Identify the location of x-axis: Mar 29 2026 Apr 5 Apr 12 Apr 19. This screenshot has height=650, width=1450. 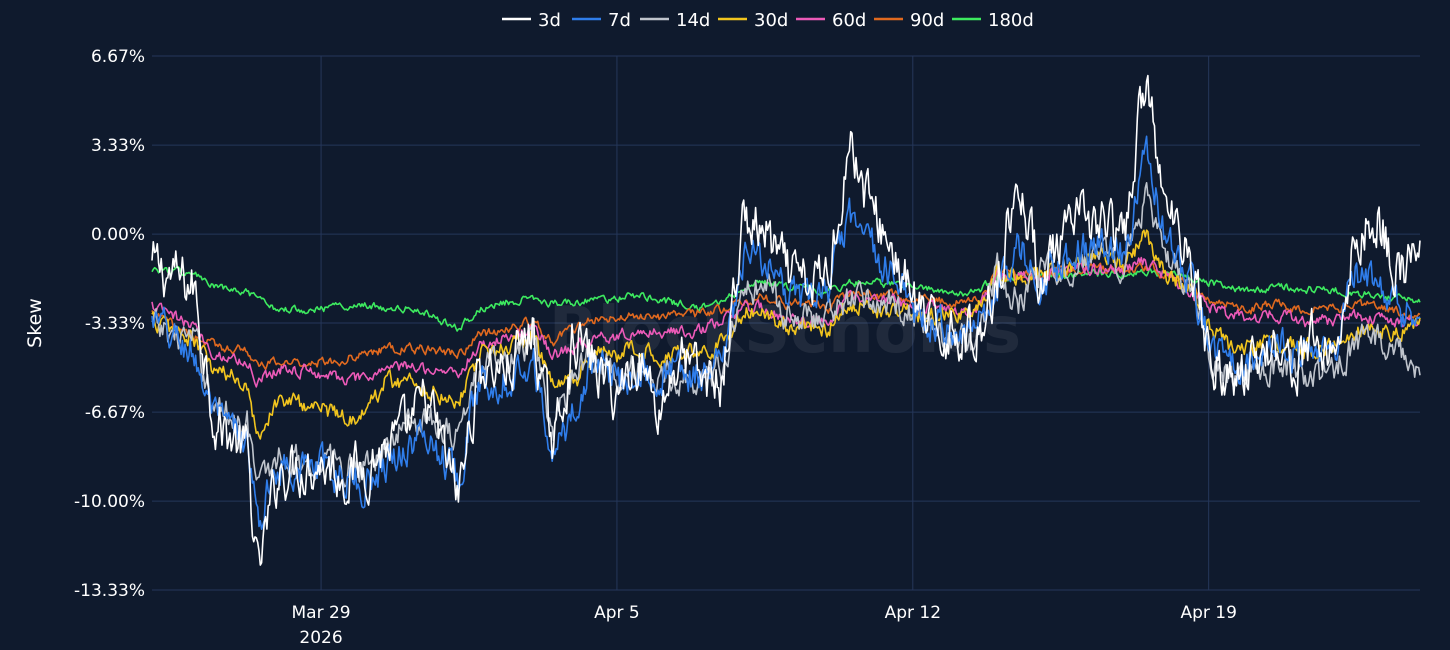
(764, 625).